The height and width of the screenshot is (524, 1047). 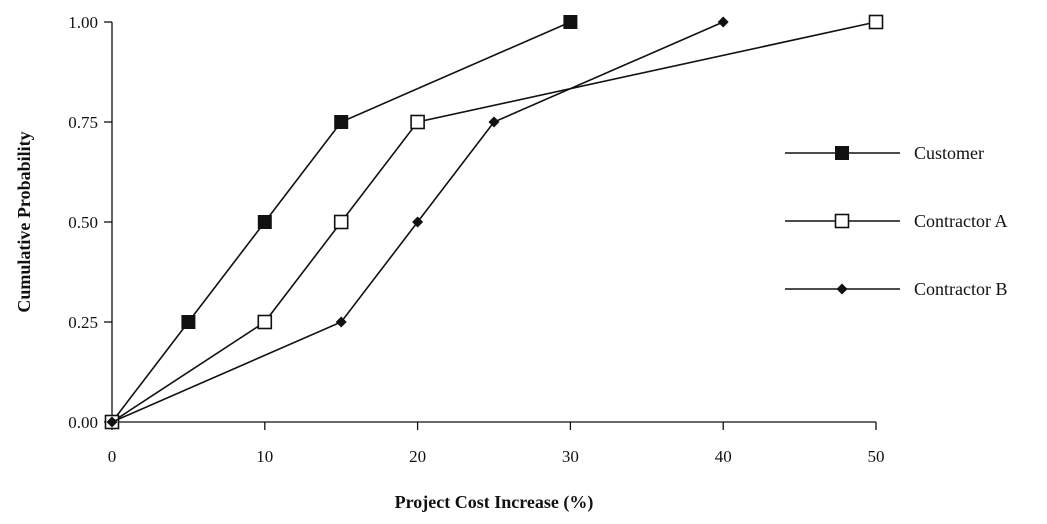 I want to click on legend-entry: Contractor A, so click(x=896, y=221).